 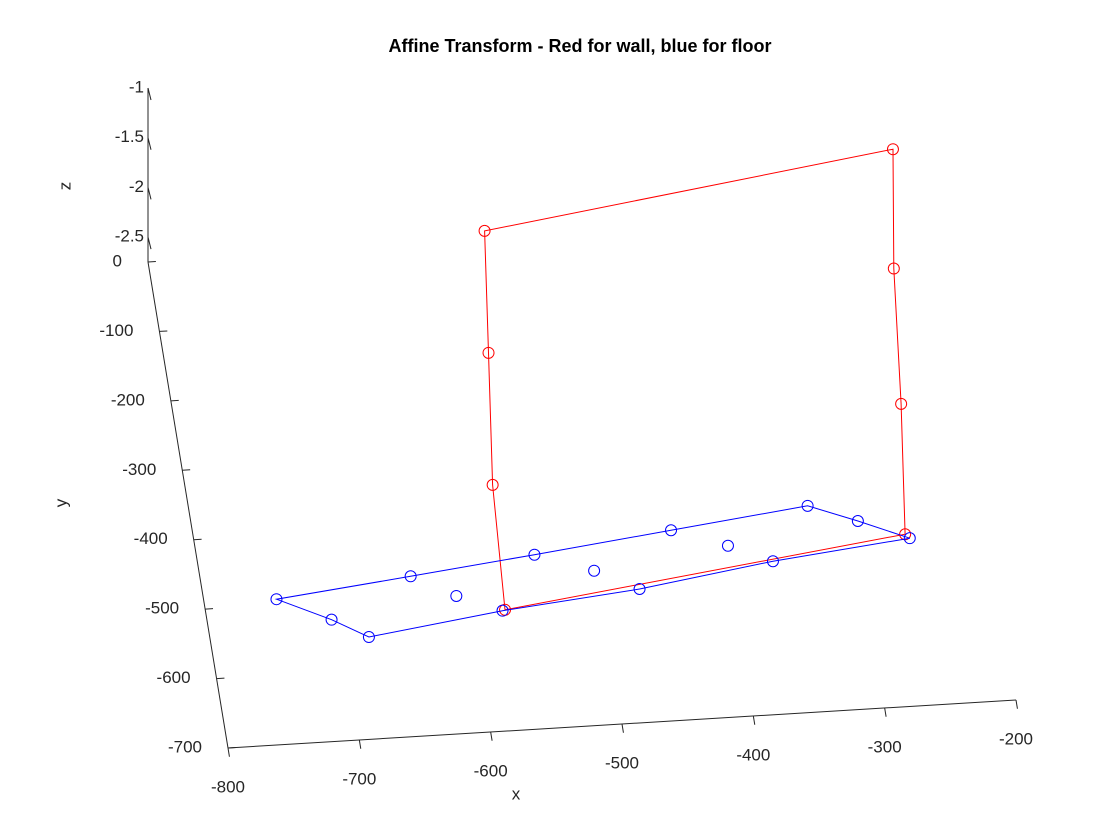 I want to click on x-tick-label: -200, so click(x=1016, y=738).